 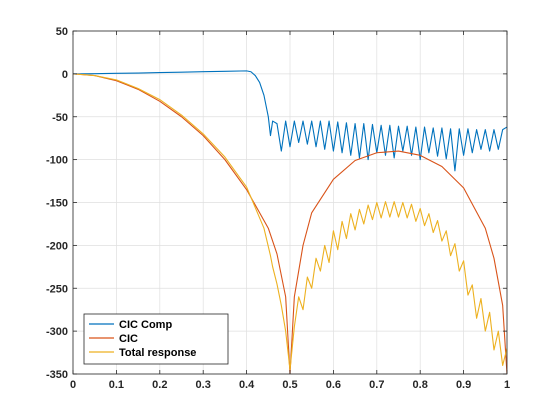 I want to click on y-tick-label: -200, so click(x=57, y=246).